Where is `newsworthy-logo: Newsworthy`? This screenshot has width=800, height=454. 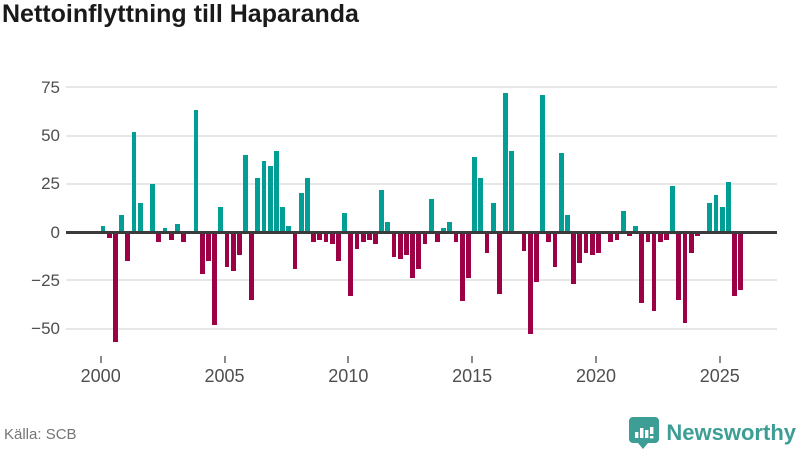
newsworthy-logo: Newsworthy is located at coordinates (712, 433).